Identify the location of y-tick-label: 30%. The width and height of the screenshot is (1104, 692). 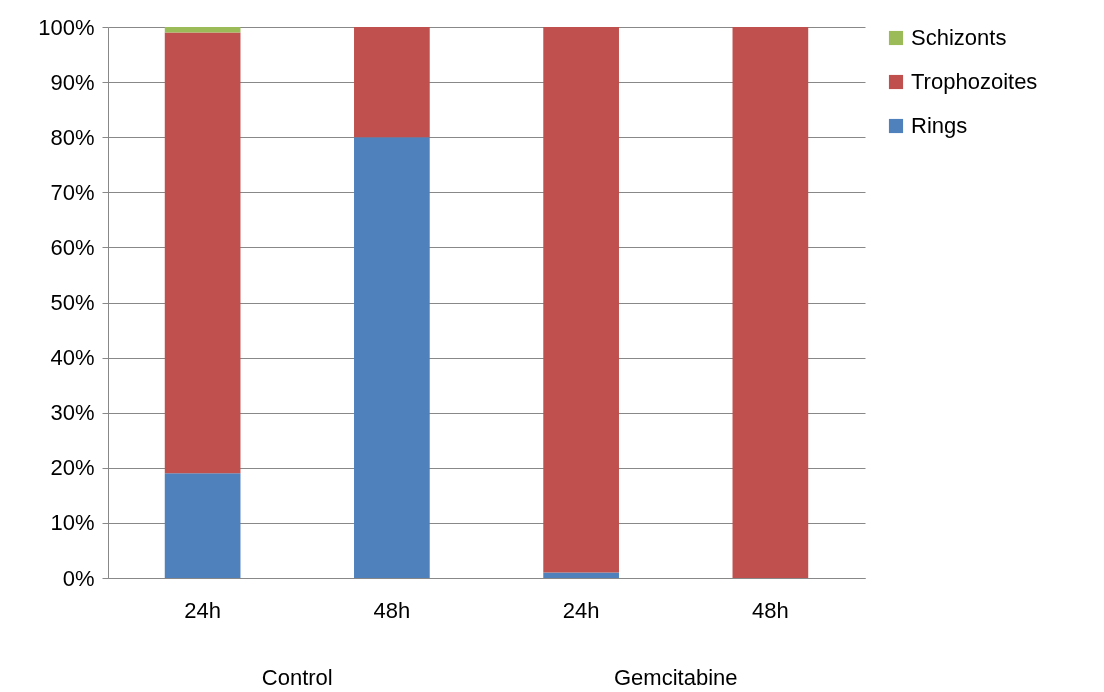
(72, 413).